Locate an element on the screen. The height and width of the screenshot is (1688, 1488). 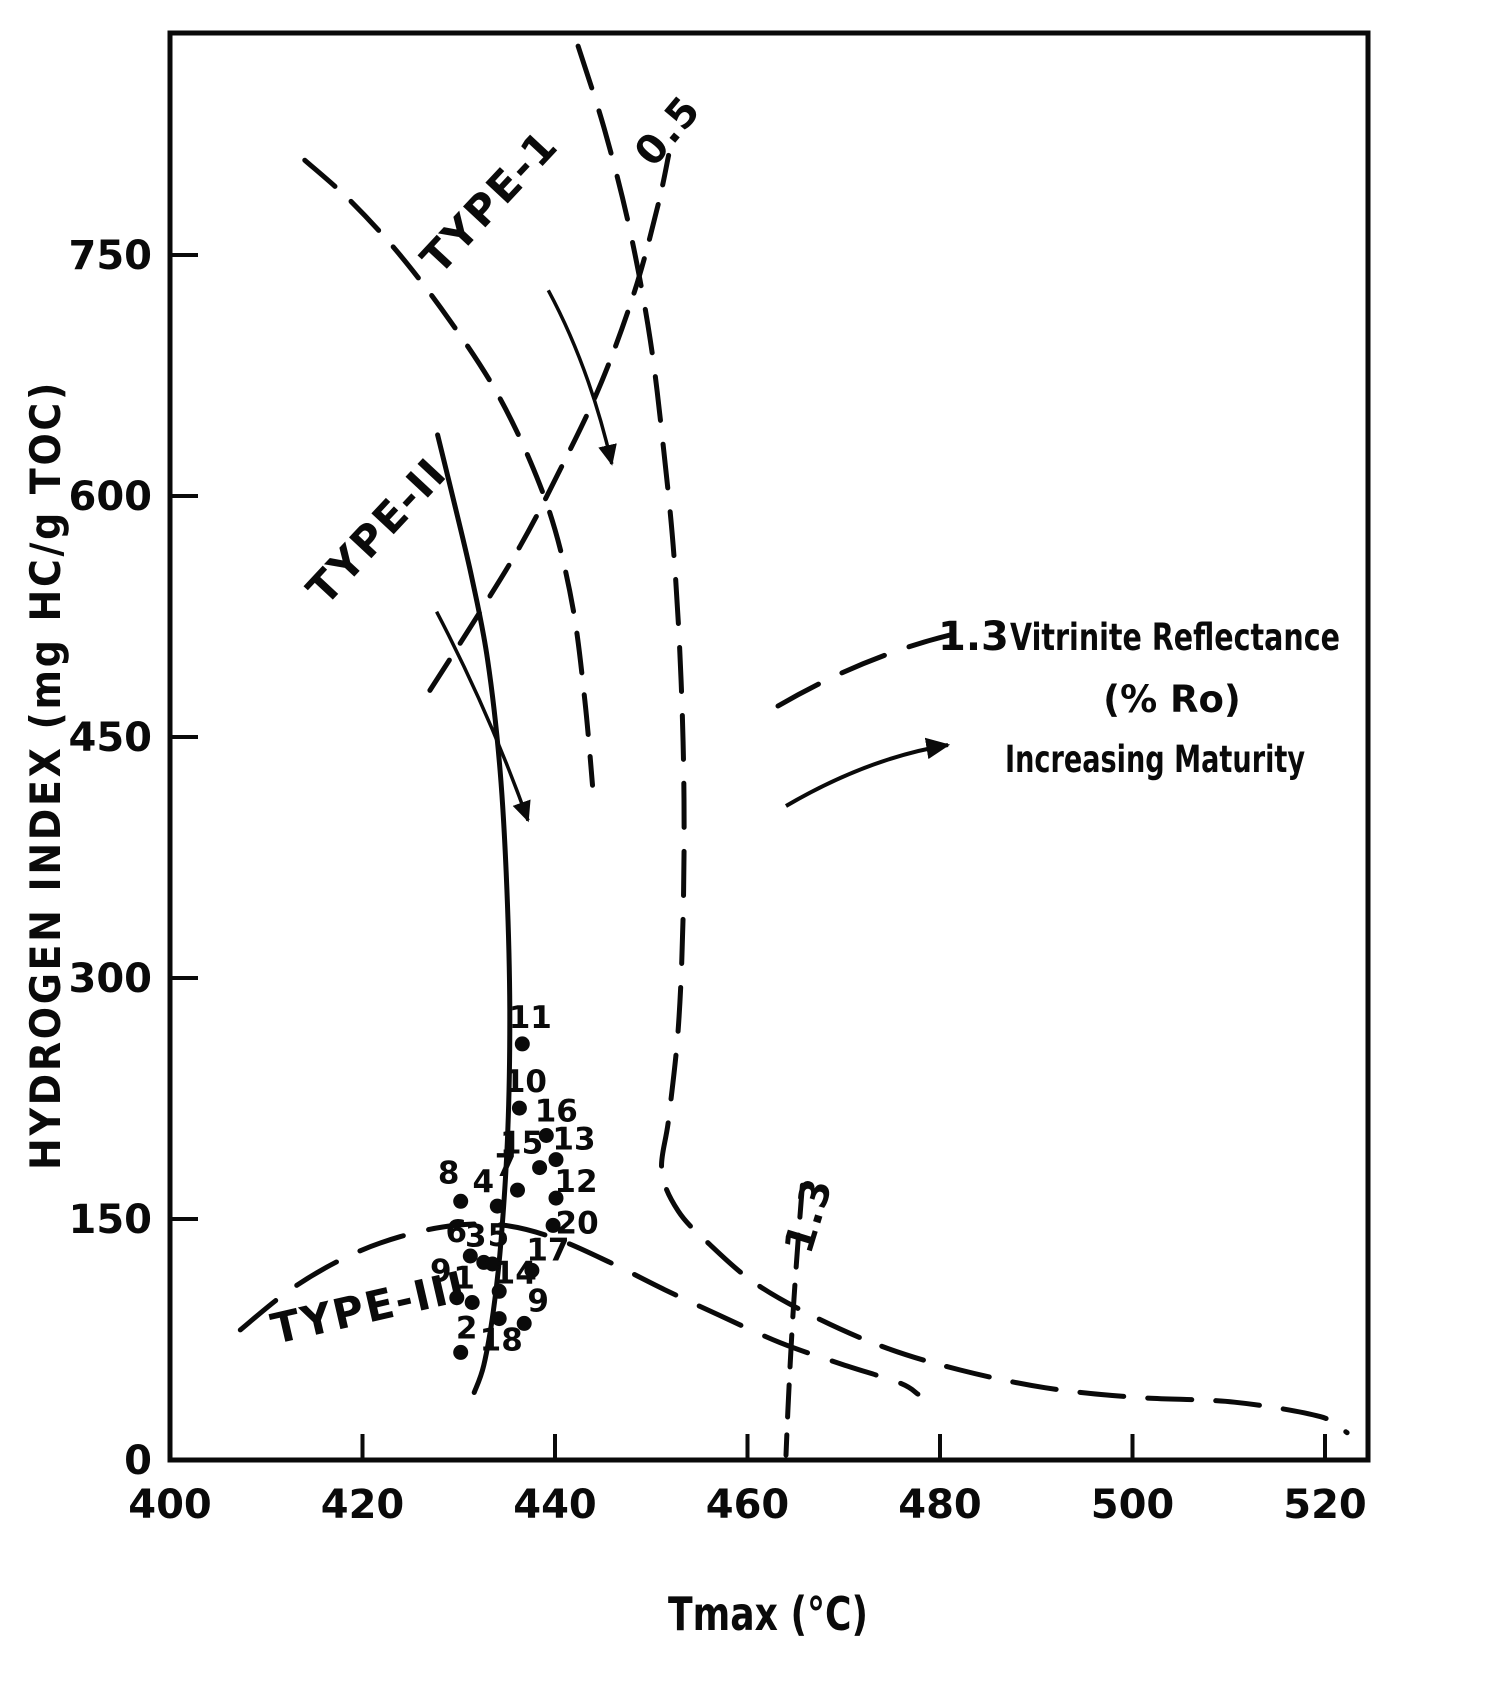
data-point-label: 8 is located at coordinates (449, 1173).